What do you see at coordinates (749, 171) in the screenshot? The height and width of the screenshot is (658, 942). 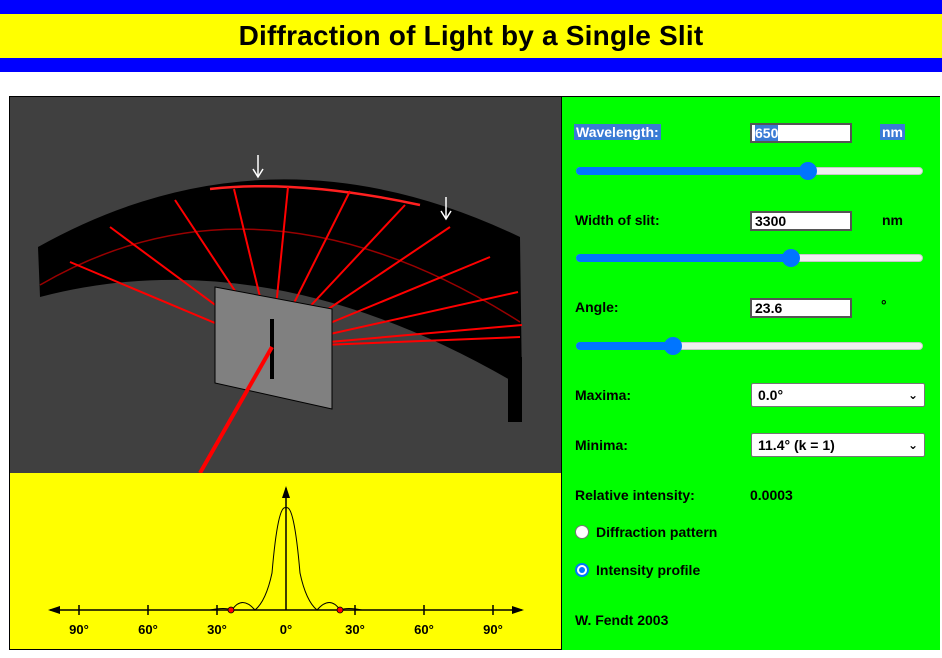 I see `wavelength-slider` at bounding box center [749, 171].